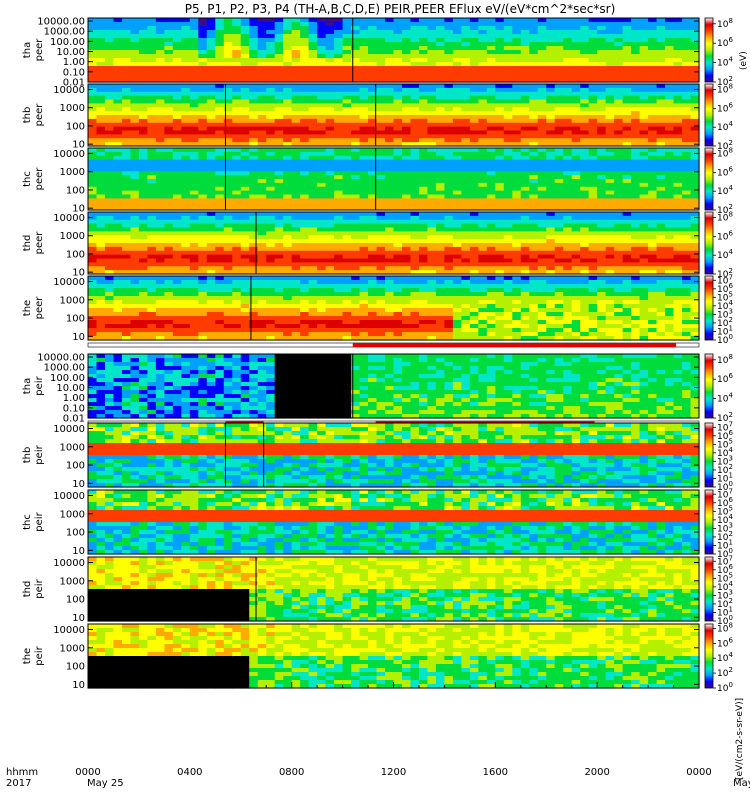 This screenshot has width=750, height=800. What do you see at coordinates (74, 419) in the screenshot?
I see `y-tick-label: 0.01` at bounding box center [74, 419].